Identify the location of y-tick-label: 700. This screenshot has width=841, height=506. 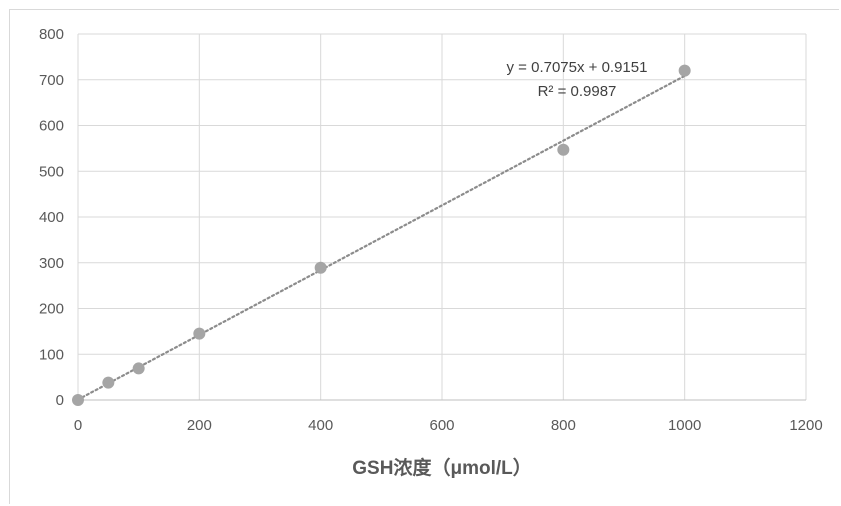
(51, 80).